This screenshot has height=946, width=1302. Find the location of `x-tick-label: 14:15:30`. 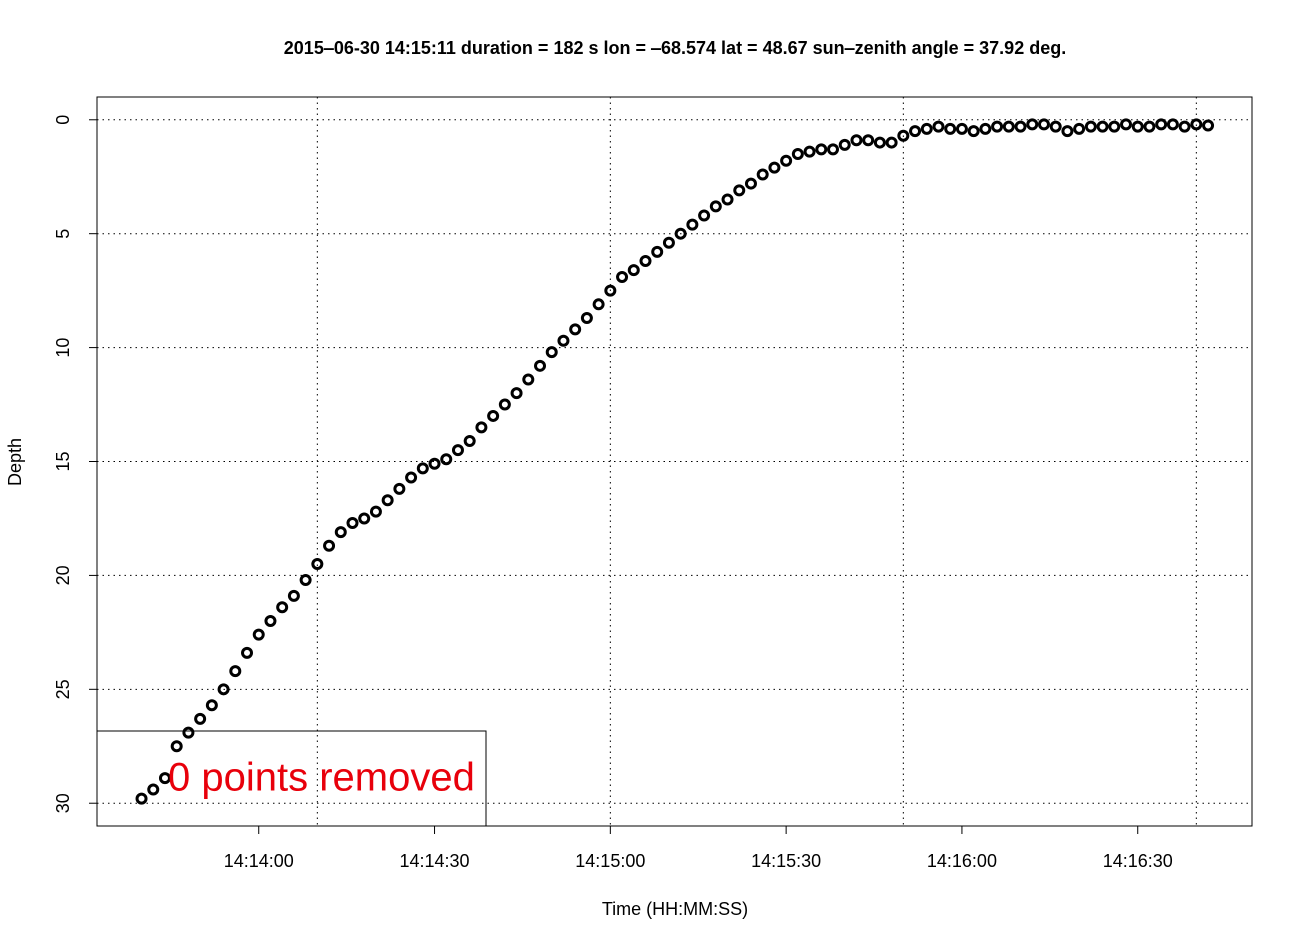

x-tick-label: 14:15:30 is located at coordinates (786, 861).